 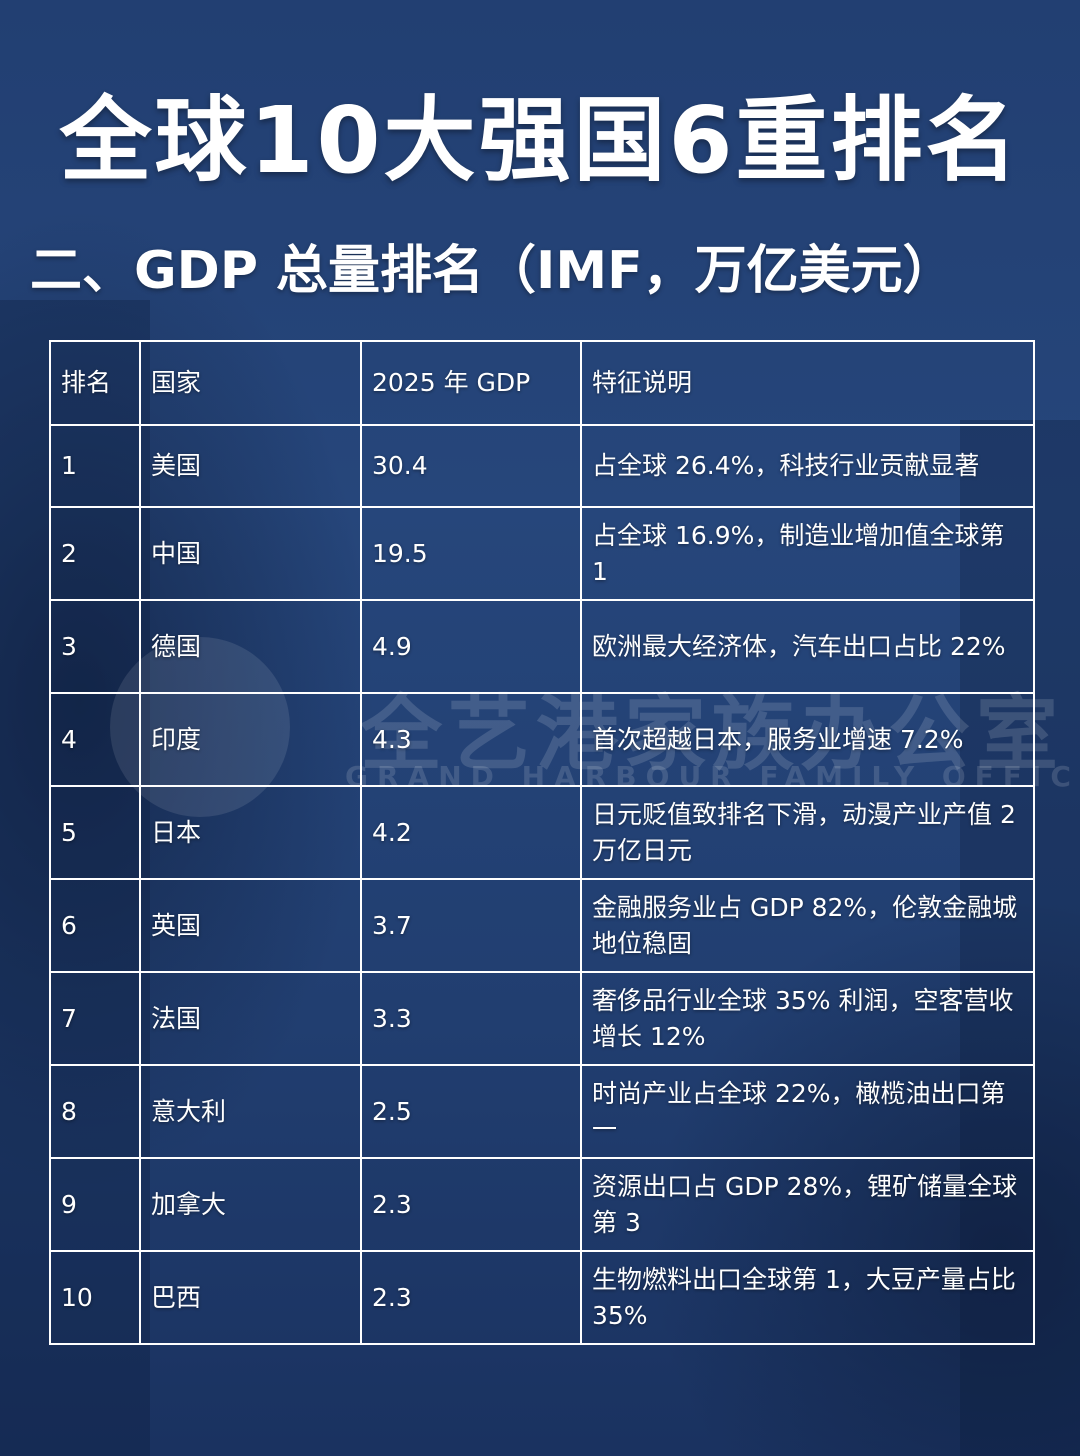 What do you see at coordinates (471, 646) in the screenshot?
I see `cell-gdp: 4.9` at bounding box center [471, 646].